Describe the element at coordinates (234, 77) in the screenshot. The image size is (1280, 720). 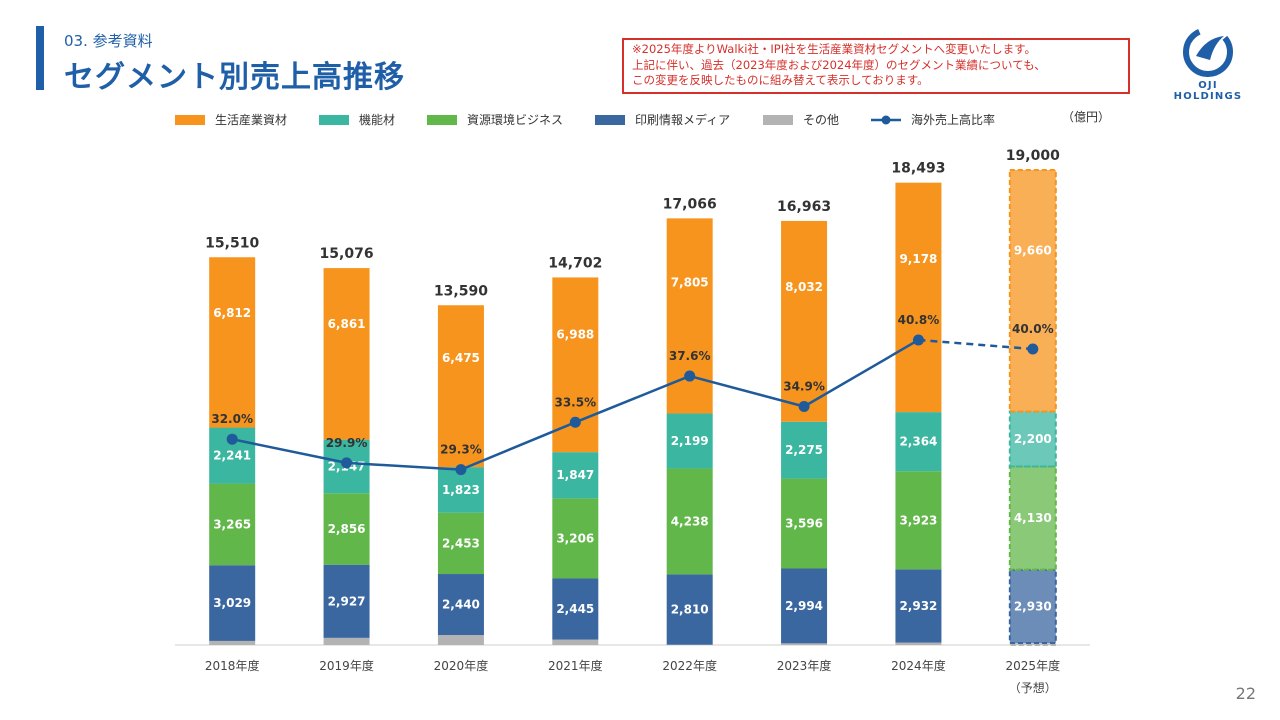
I see `page-title: セグメント別売上高推移` at that location.